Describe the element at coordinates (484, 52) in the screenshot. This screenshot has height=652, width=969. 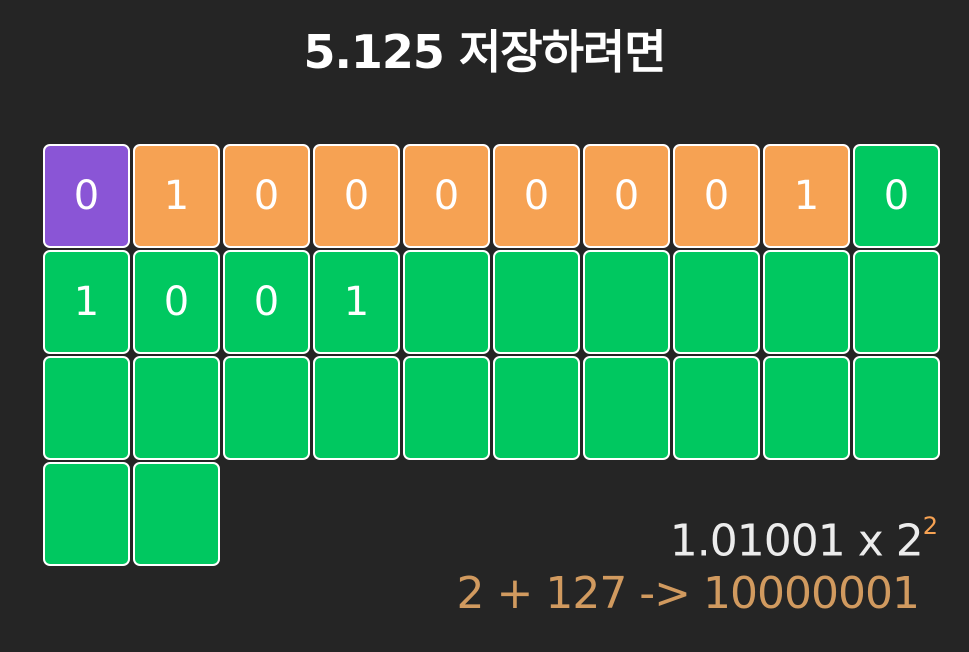
I see `page-title: 5.125 저장하려면` at that location.